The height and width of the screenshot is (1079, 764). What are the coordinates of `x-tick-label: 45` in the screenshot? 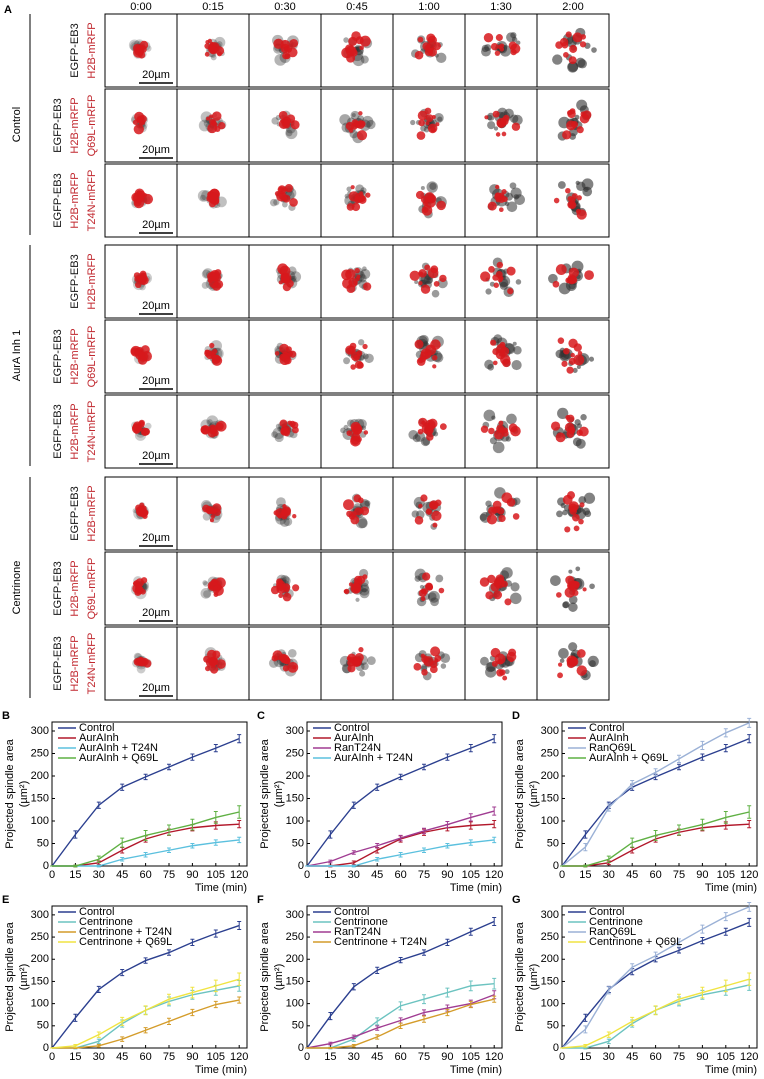 It's located at (122, 875).